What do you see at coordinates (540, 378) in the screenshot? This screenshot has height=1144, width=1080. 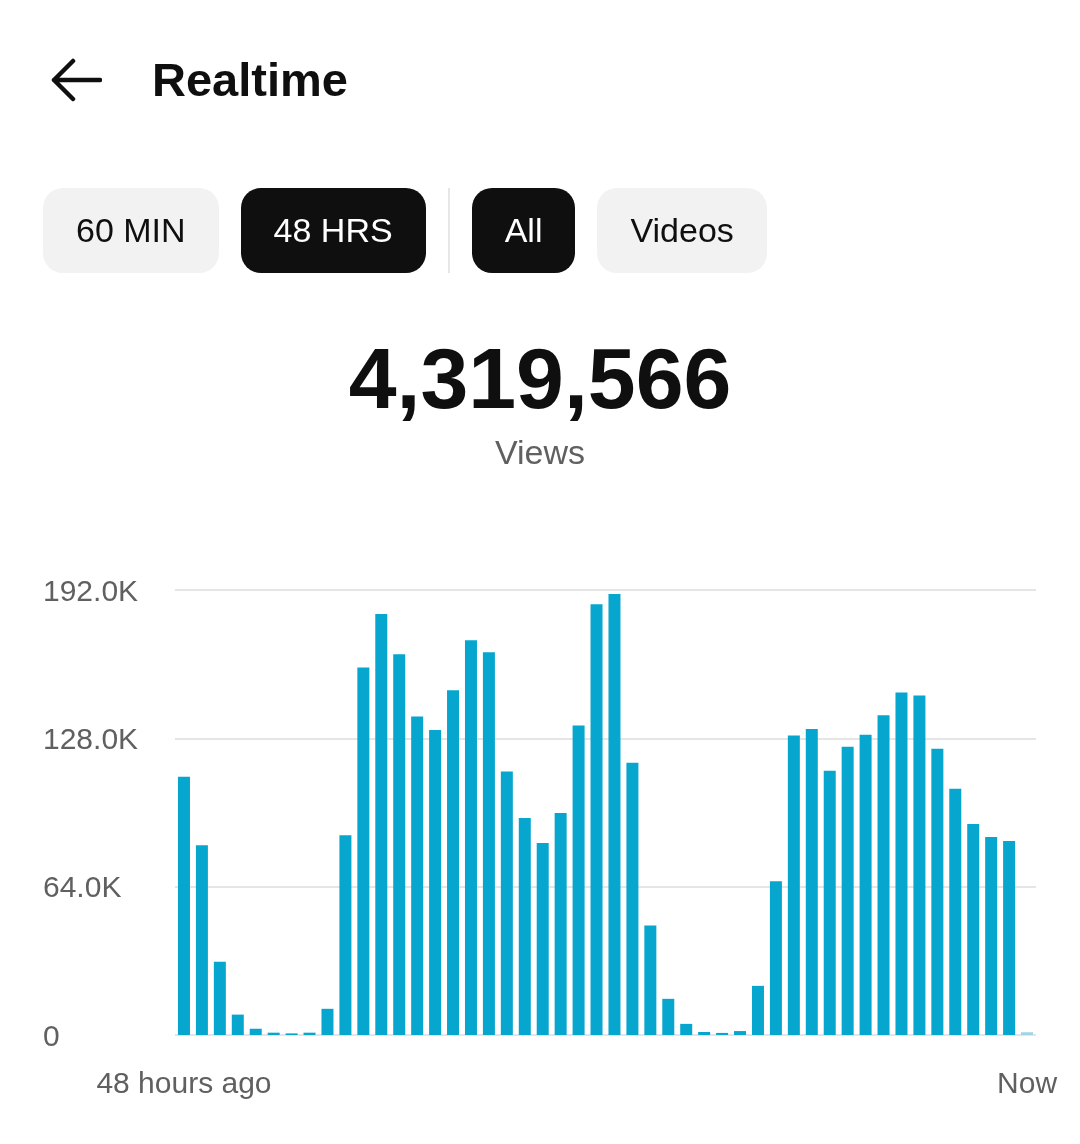 I see `text: 4,319,566` at bounding box center [540, 378].